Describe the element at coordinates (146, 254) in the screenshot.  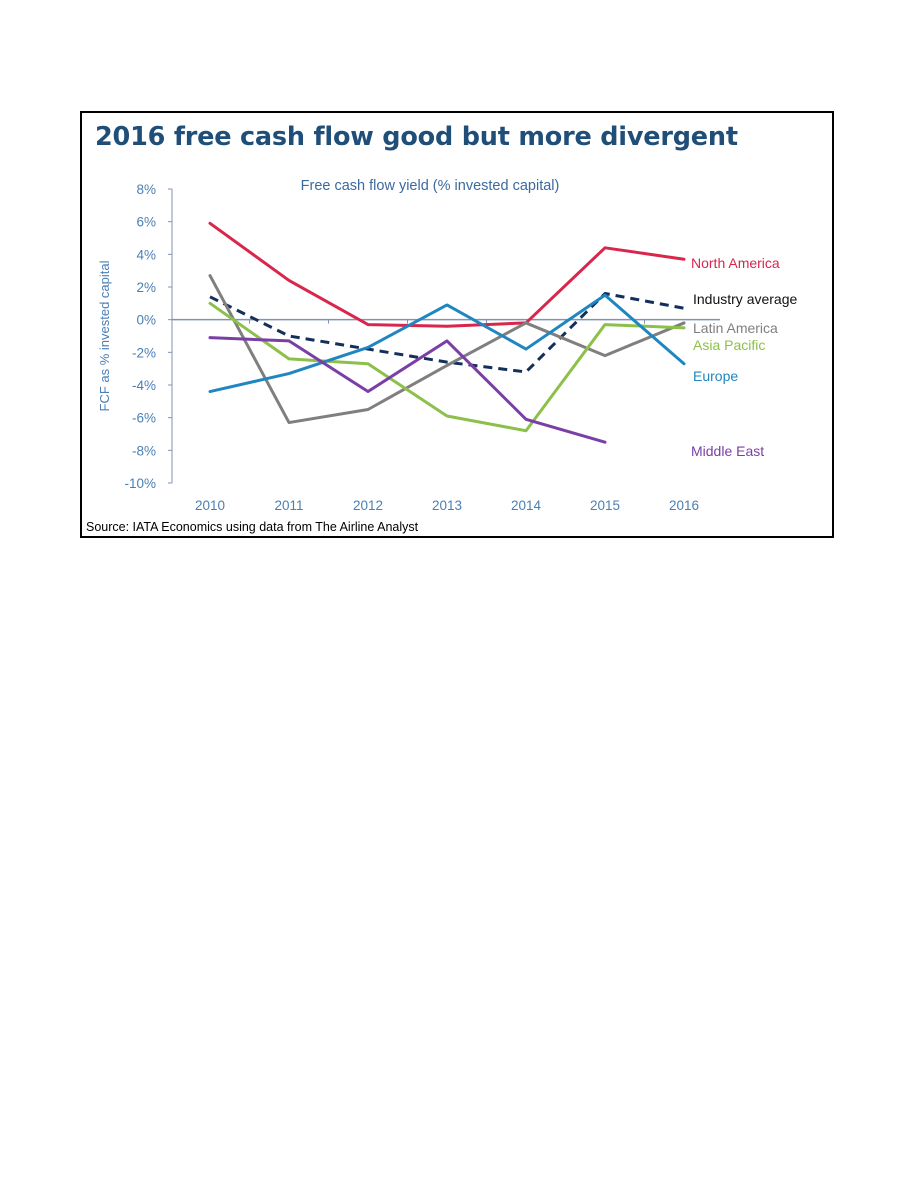
I see `y-tick-label: 4%` at that location.